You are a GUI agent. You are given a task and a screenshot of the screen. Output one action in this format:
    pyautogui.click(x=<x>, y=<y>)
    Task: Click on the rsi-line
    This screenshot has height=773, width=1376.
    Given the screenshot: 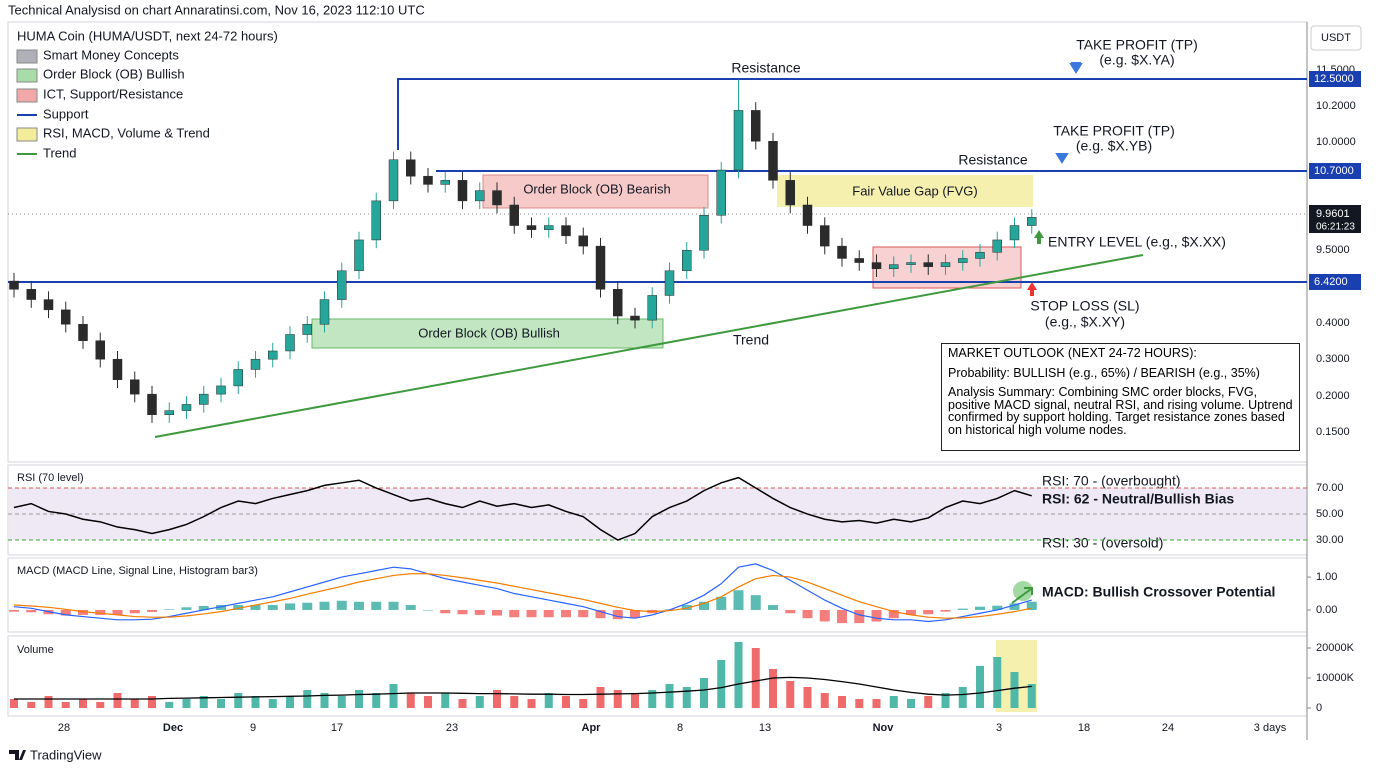 What is the action you would take?
    pyautogui.click(x=522, y=508)
    